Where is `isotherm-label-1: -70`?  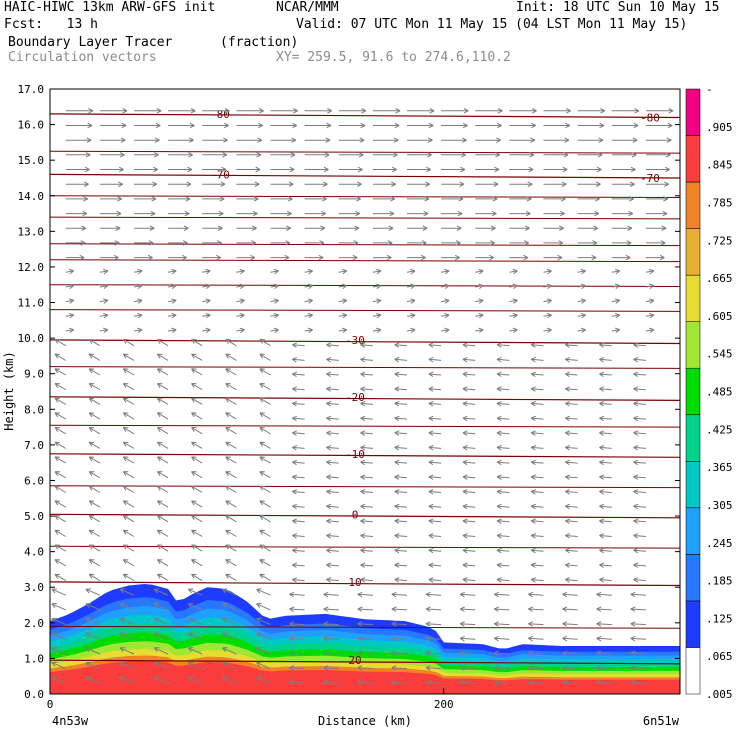
isotherm-label-1: -70 is located at coordinates (220, 174).